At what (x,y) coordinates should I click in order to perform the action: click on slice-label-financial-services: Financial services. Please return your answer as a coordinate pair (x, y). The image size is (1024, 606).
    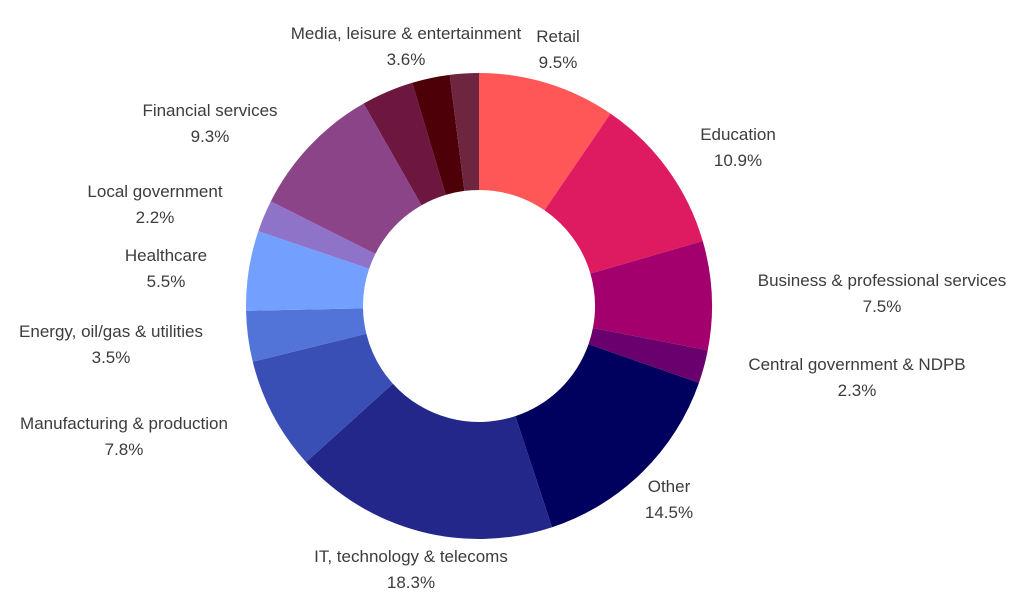
    Looking at the image, I should click on (209, 110).